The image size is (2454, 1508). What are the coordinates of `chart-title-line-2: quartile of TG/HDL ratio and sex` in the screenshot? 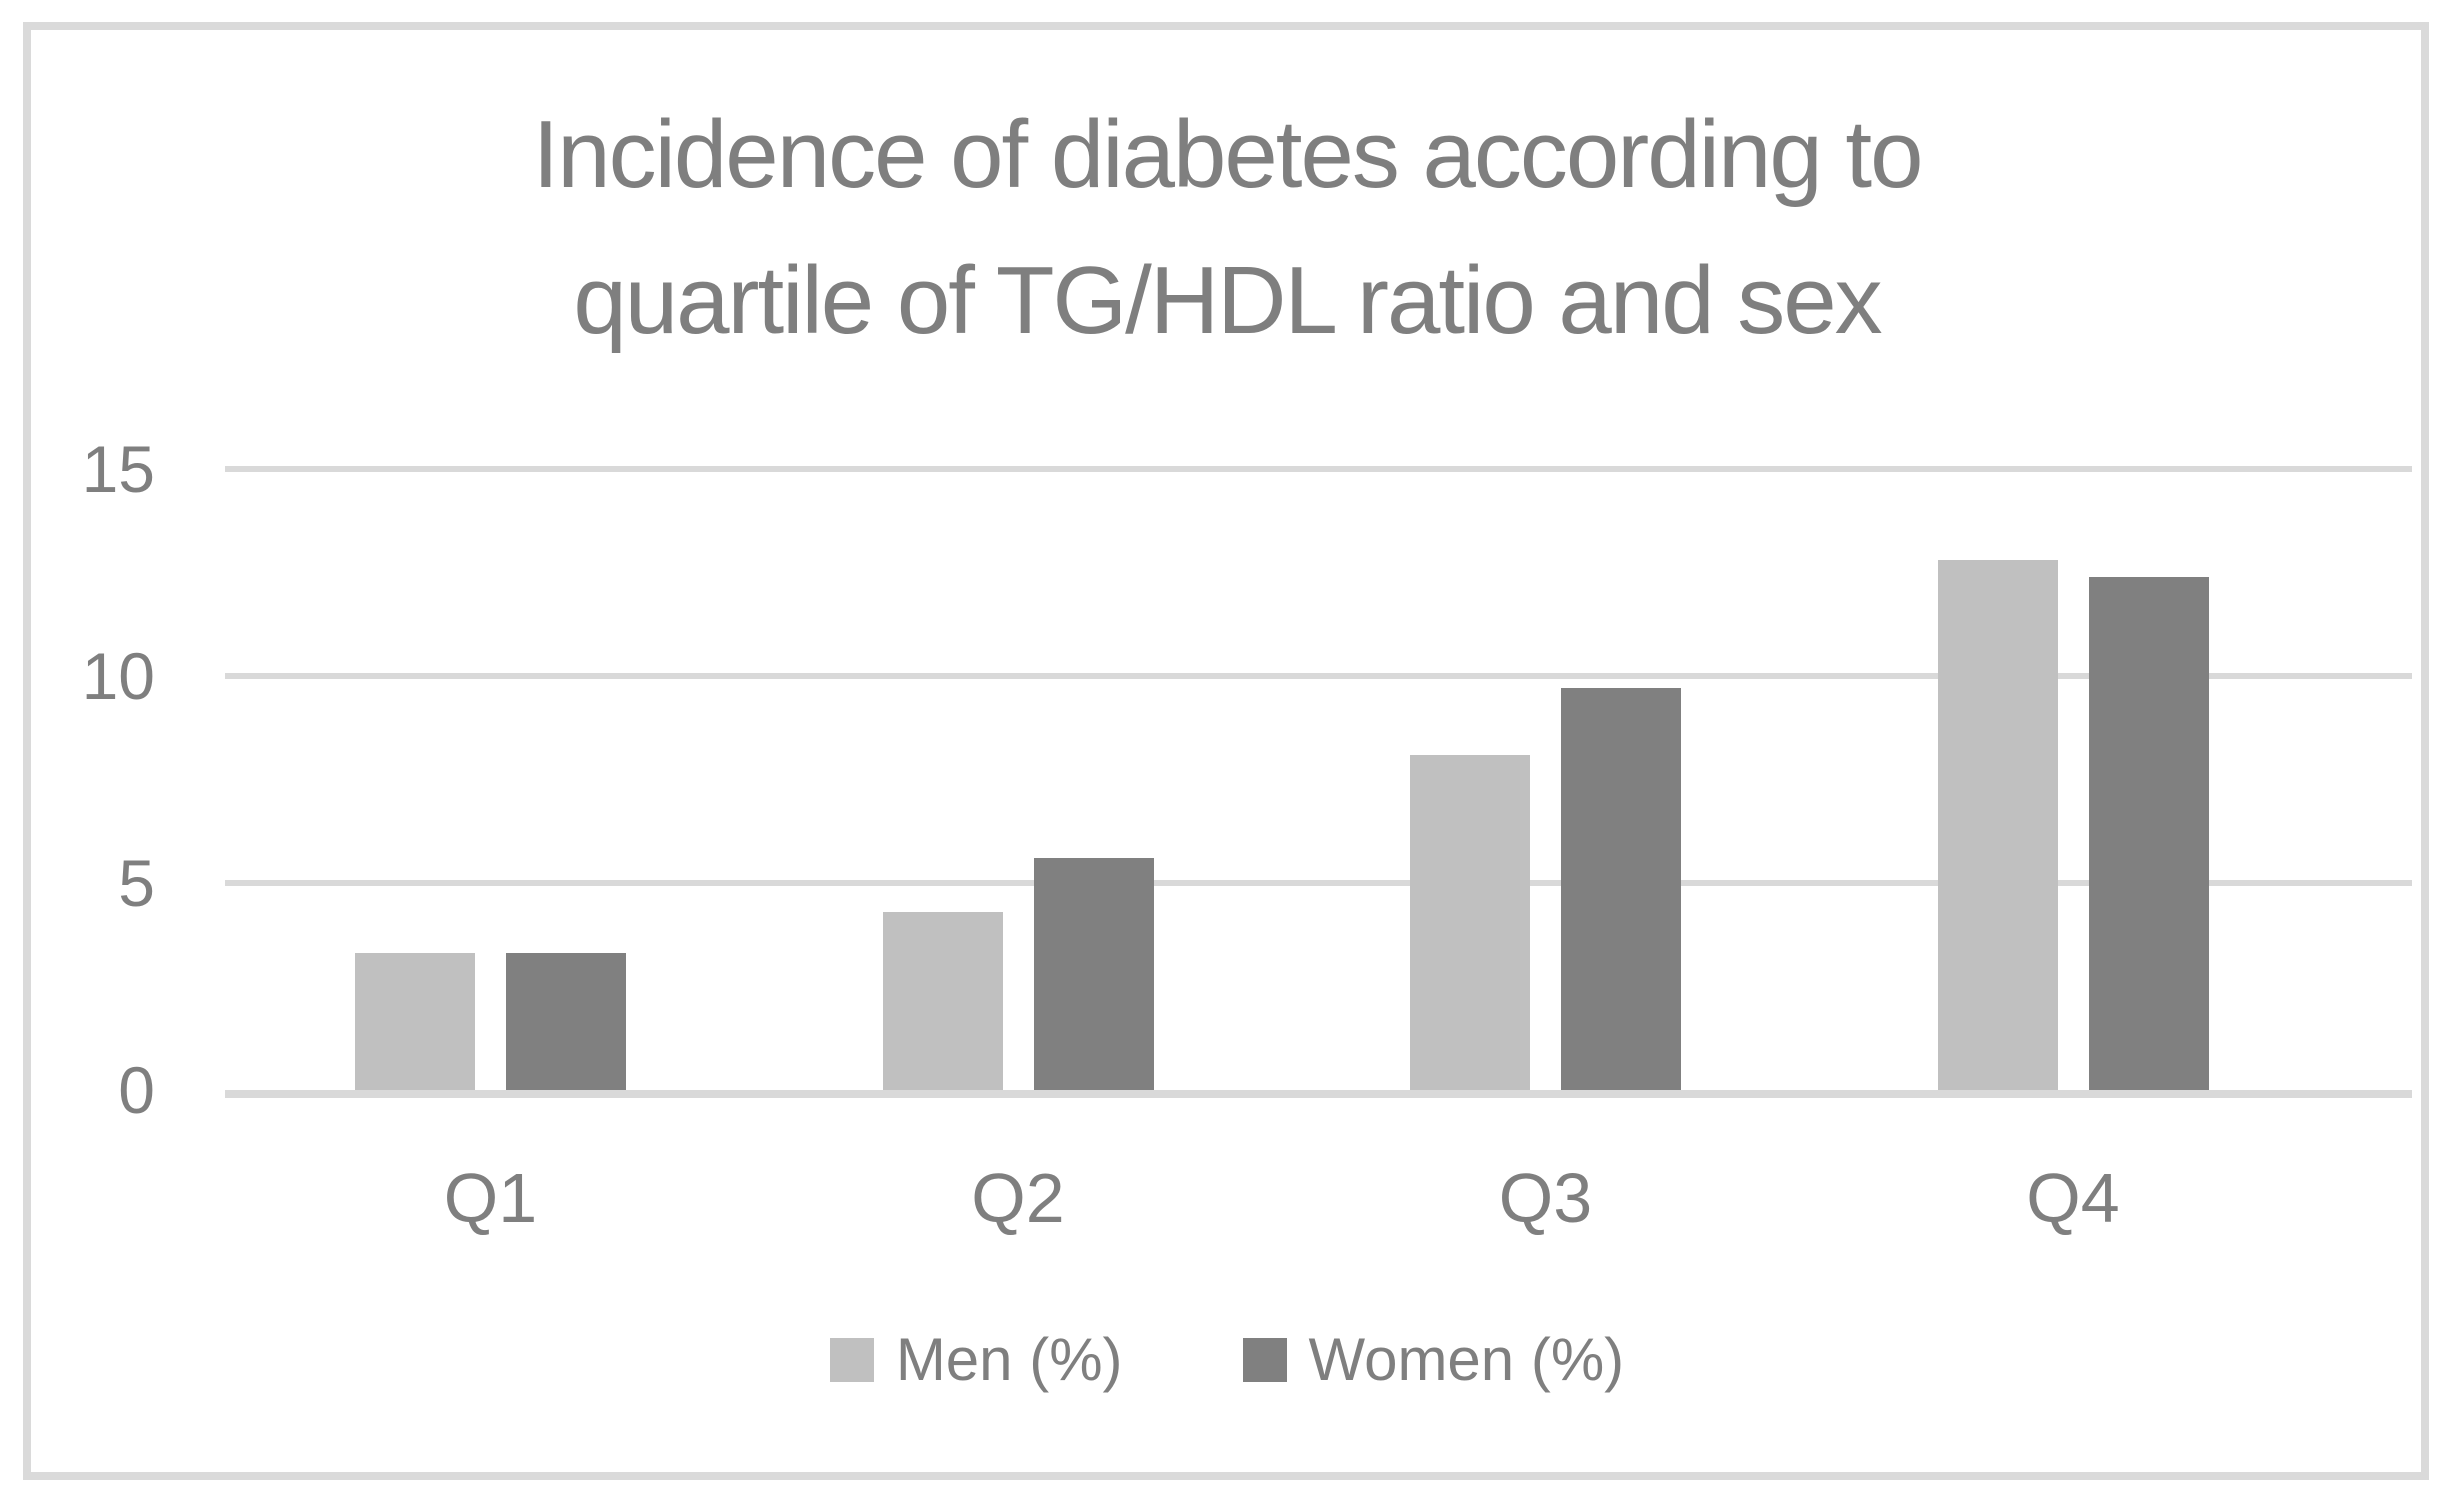 It's located at (1227, 300).